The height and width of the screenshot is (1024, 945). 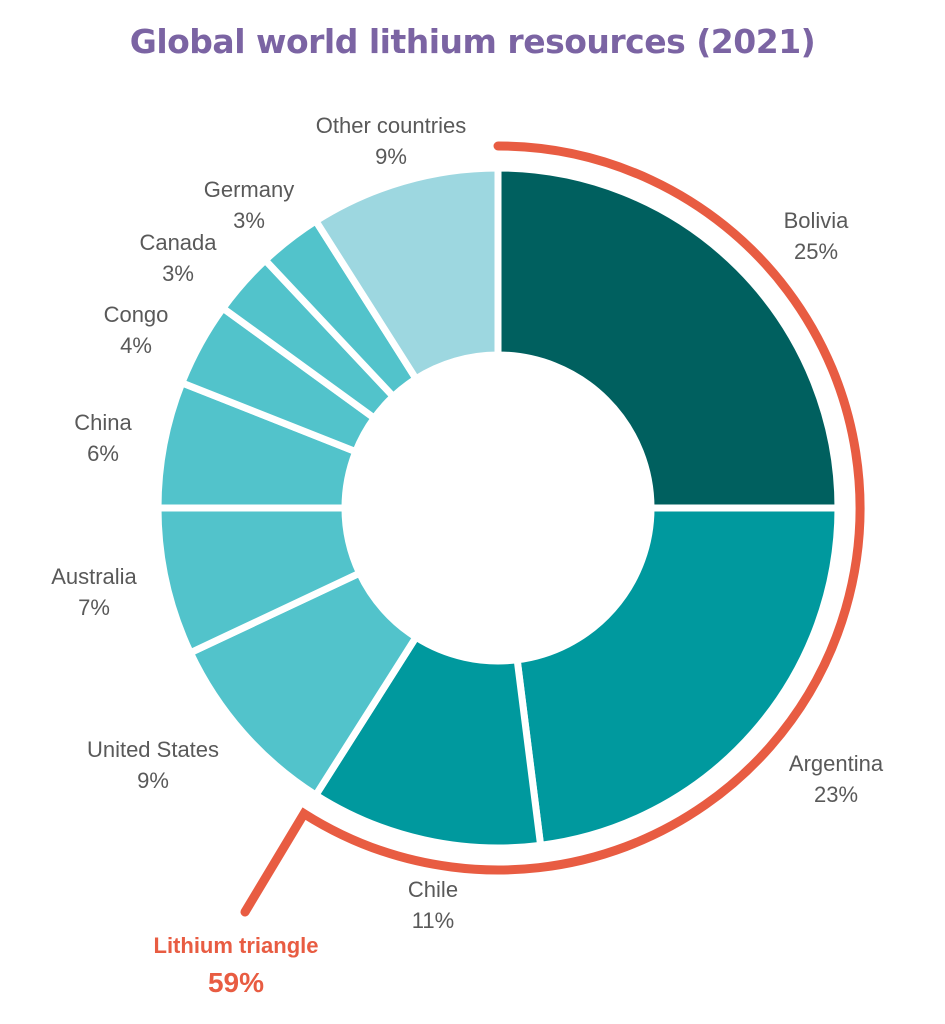 I want to click on label-china: China, so click(x=103, y=422).